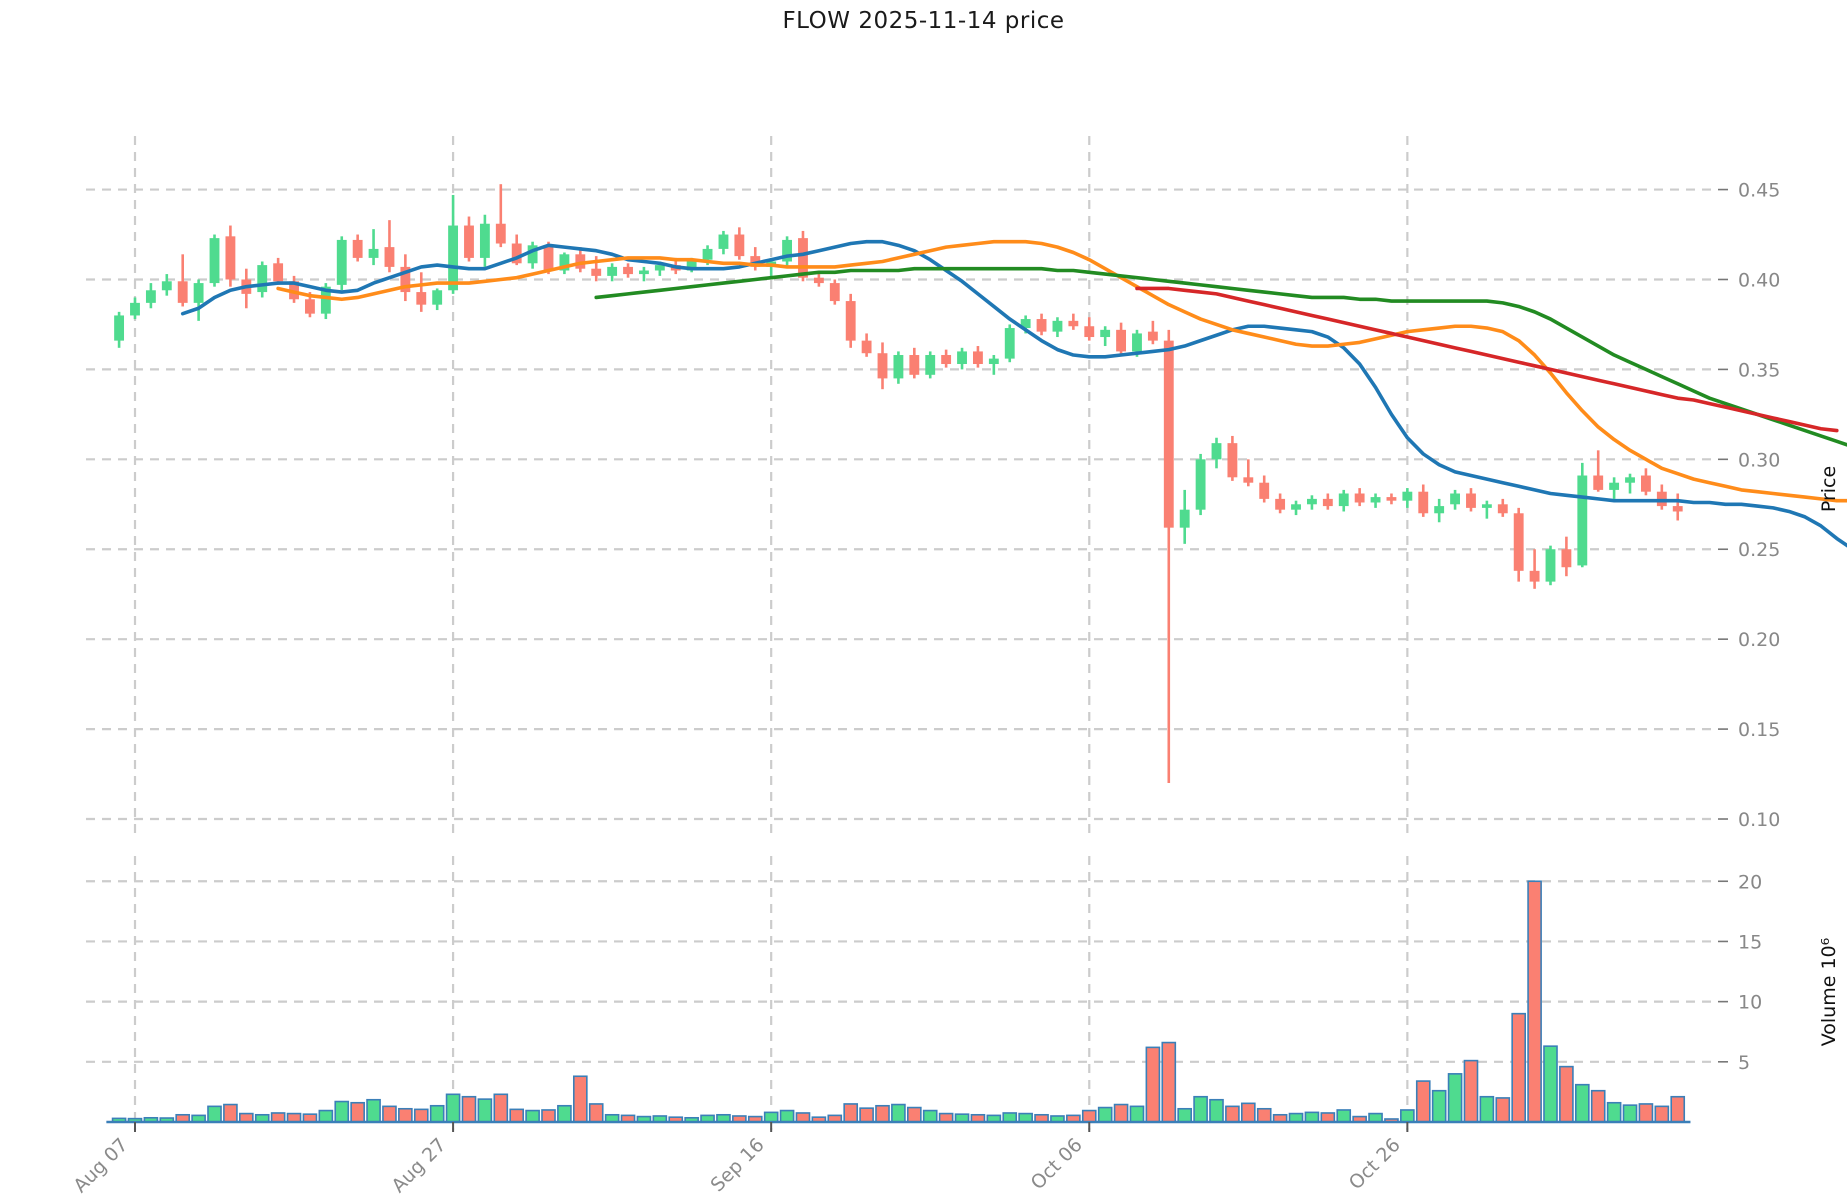 This screenshot has width=1847, height=1202. I want to click on ma-line-ma_slow, so click(1220, 356).